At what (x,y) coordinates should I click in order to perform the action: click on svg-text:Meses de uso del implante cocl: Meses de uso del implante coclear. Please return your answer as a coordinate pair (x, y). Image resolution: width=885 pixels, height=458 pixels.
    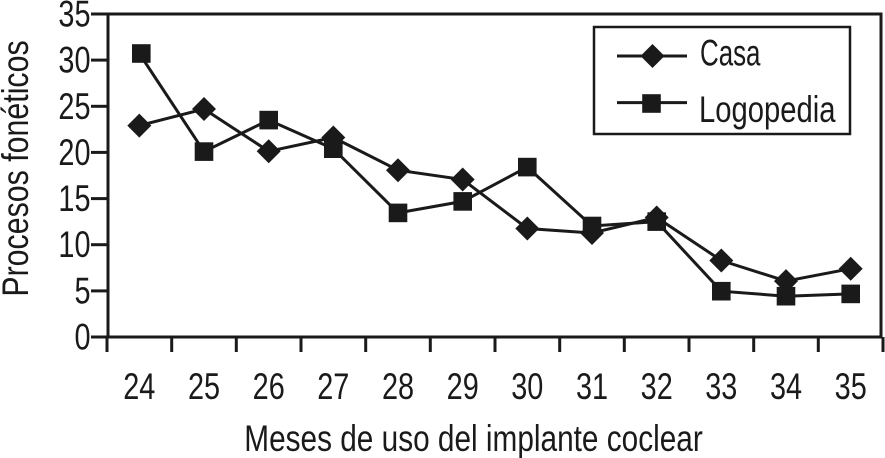
    Looking at the image, I should click on (473, 438).